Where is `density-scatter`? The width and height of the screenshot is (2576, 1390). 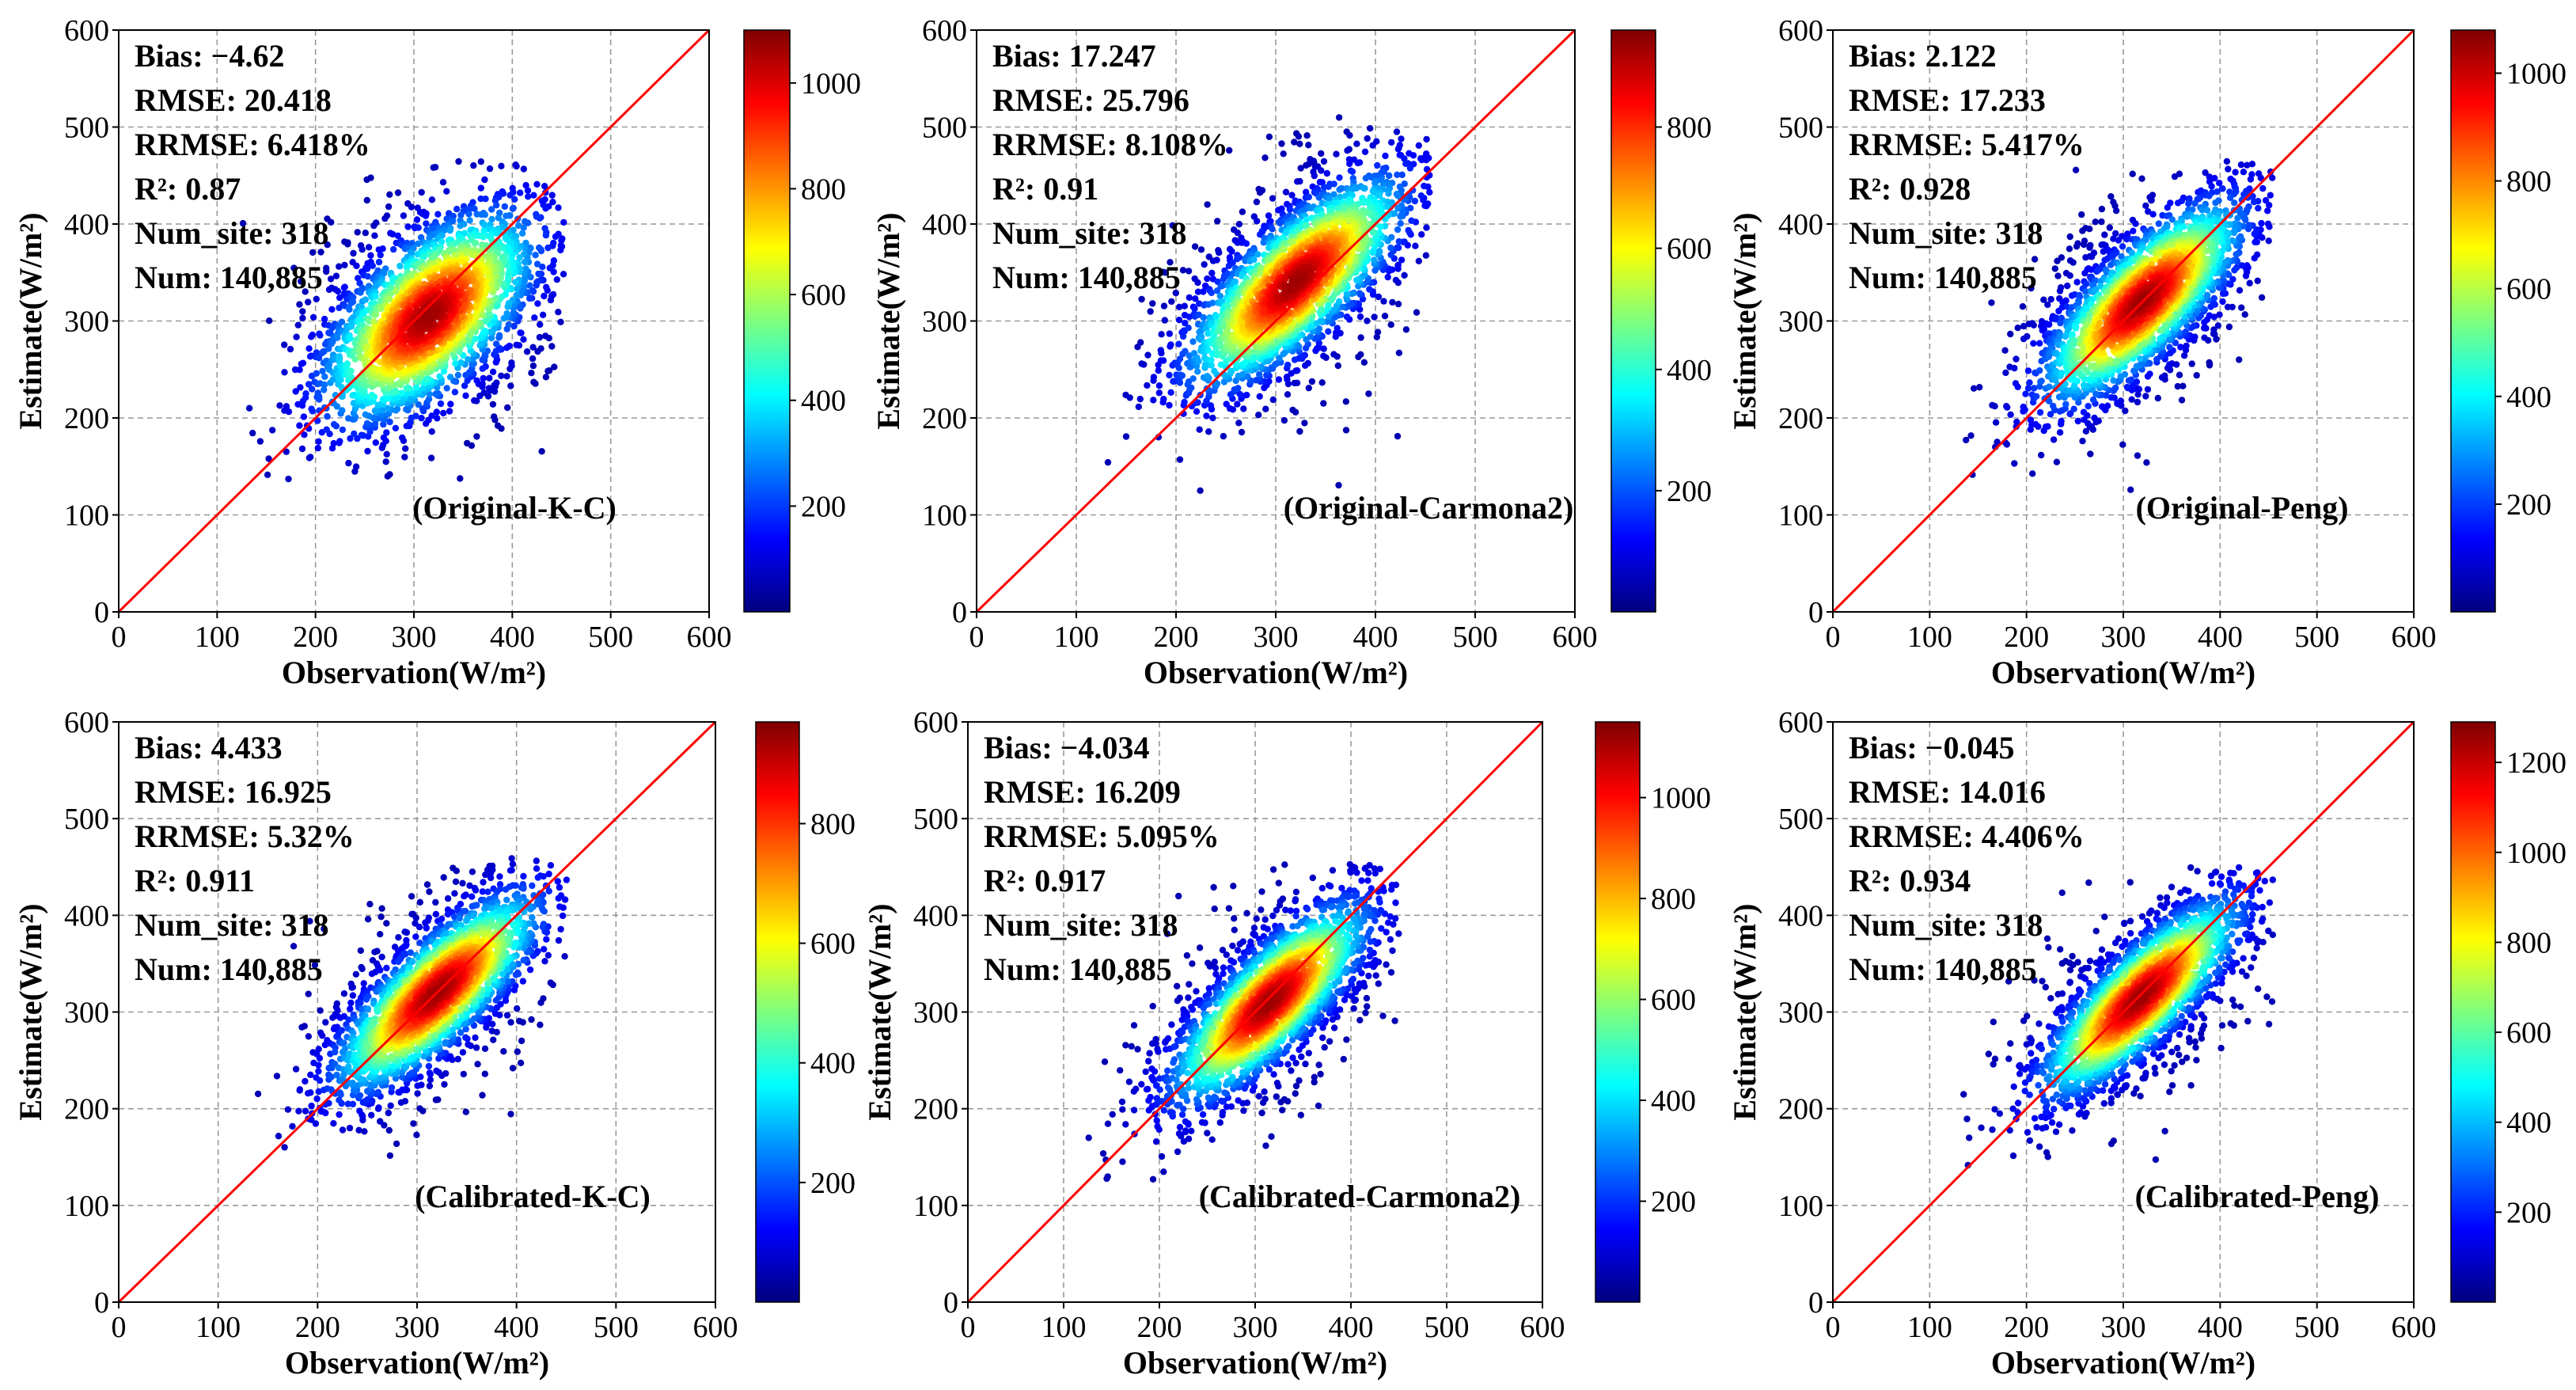 density-scatter is located at coordinates (403, 320).